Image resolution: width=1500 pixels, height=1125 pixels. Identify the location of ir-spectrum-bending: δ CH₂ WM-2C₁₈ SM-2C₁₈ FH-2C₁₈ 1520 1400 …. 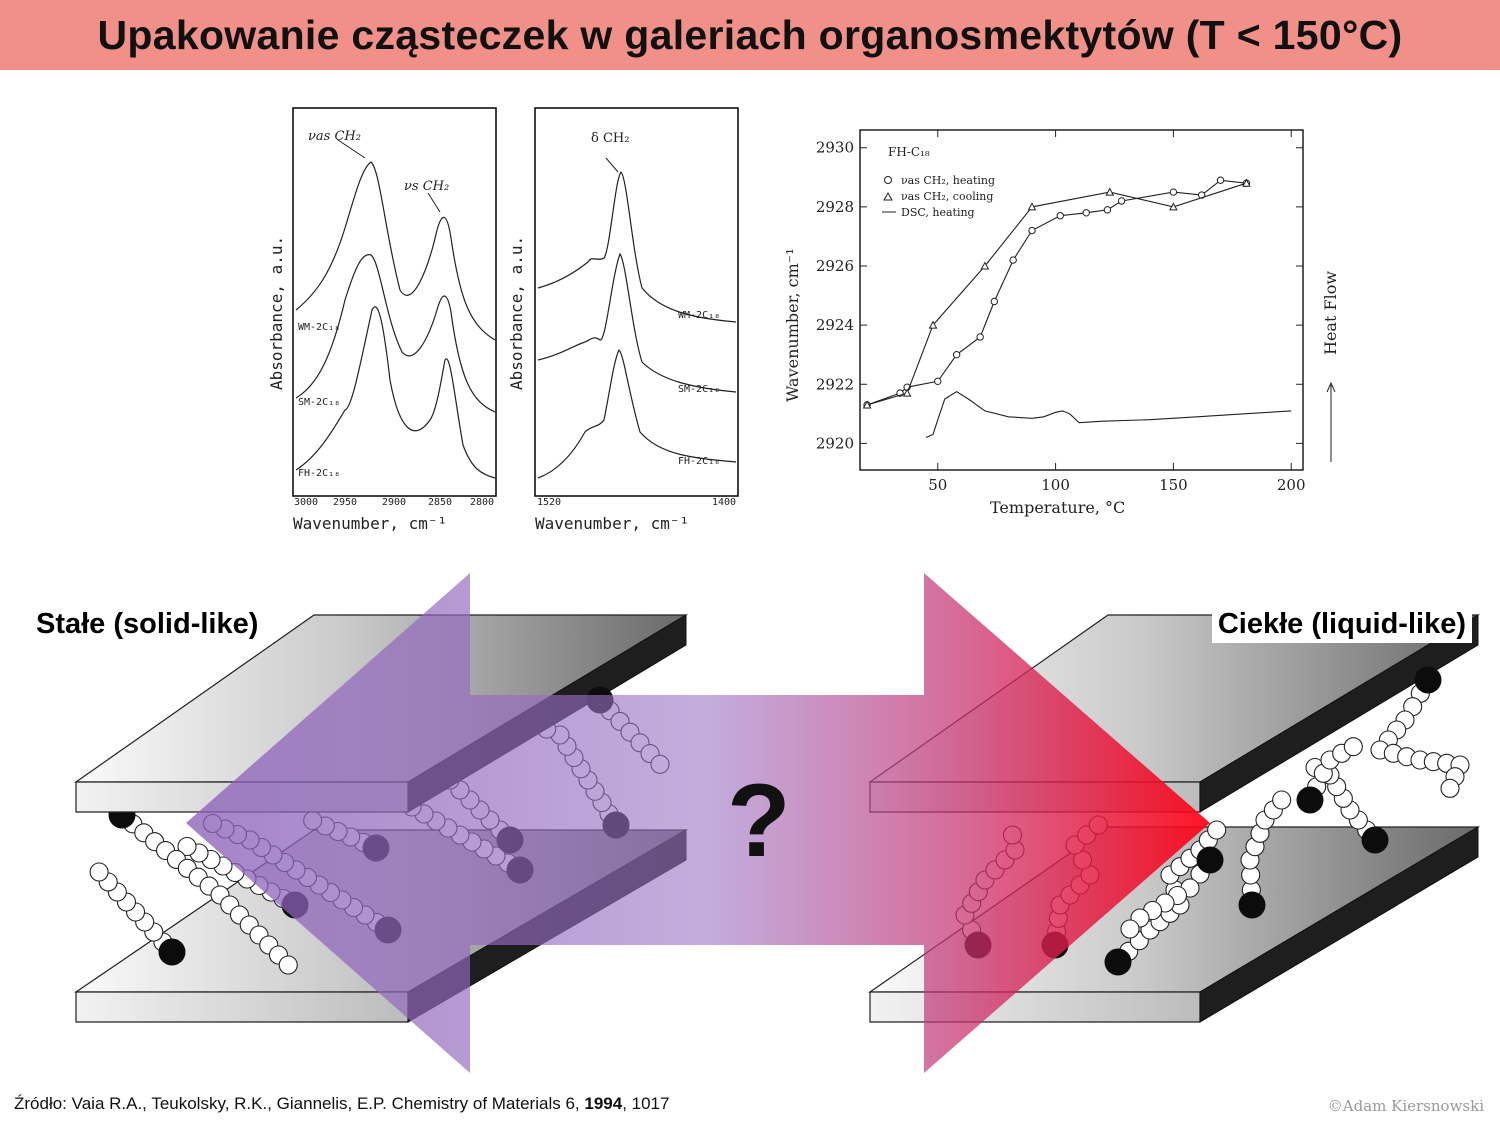
(623, 320).